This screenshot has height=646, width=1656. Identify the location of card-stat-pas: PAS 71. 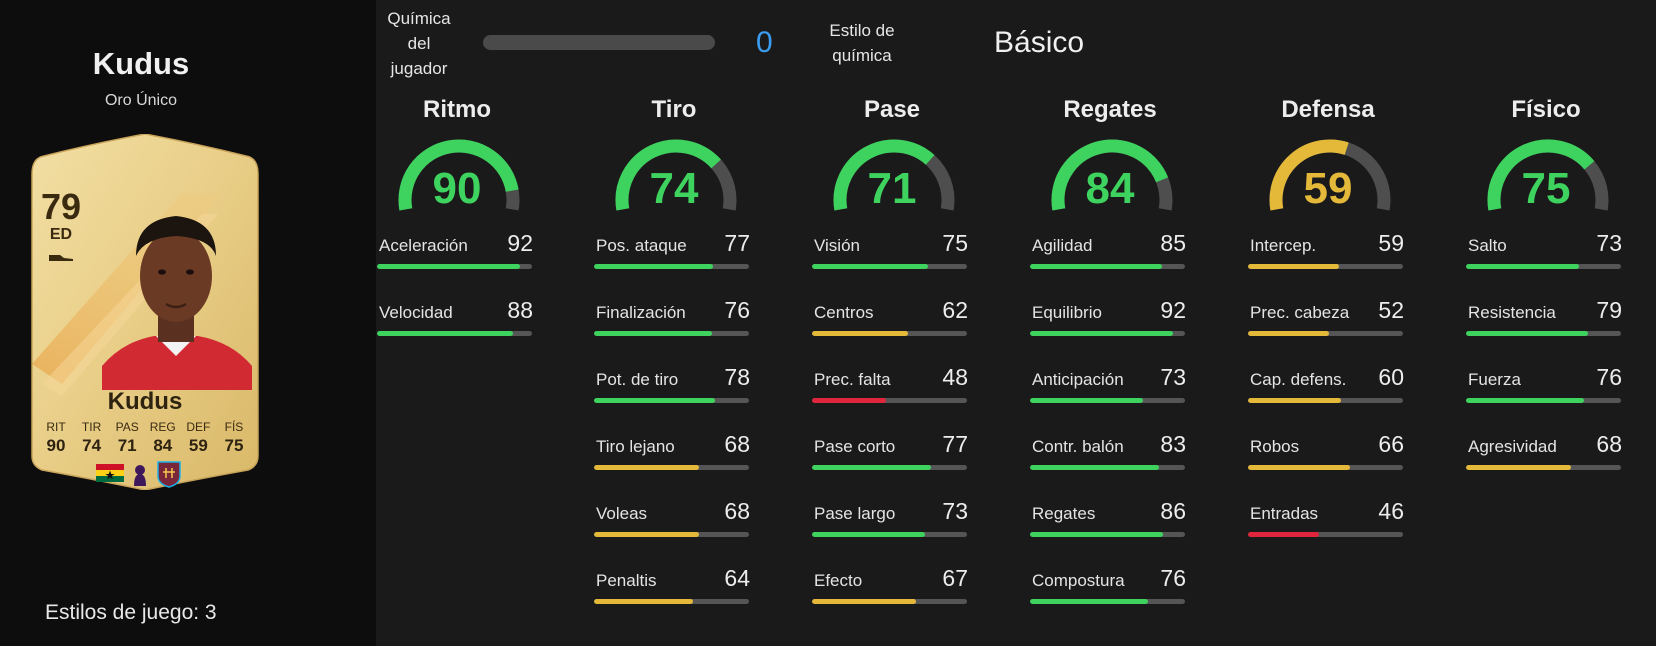
(127, 438).